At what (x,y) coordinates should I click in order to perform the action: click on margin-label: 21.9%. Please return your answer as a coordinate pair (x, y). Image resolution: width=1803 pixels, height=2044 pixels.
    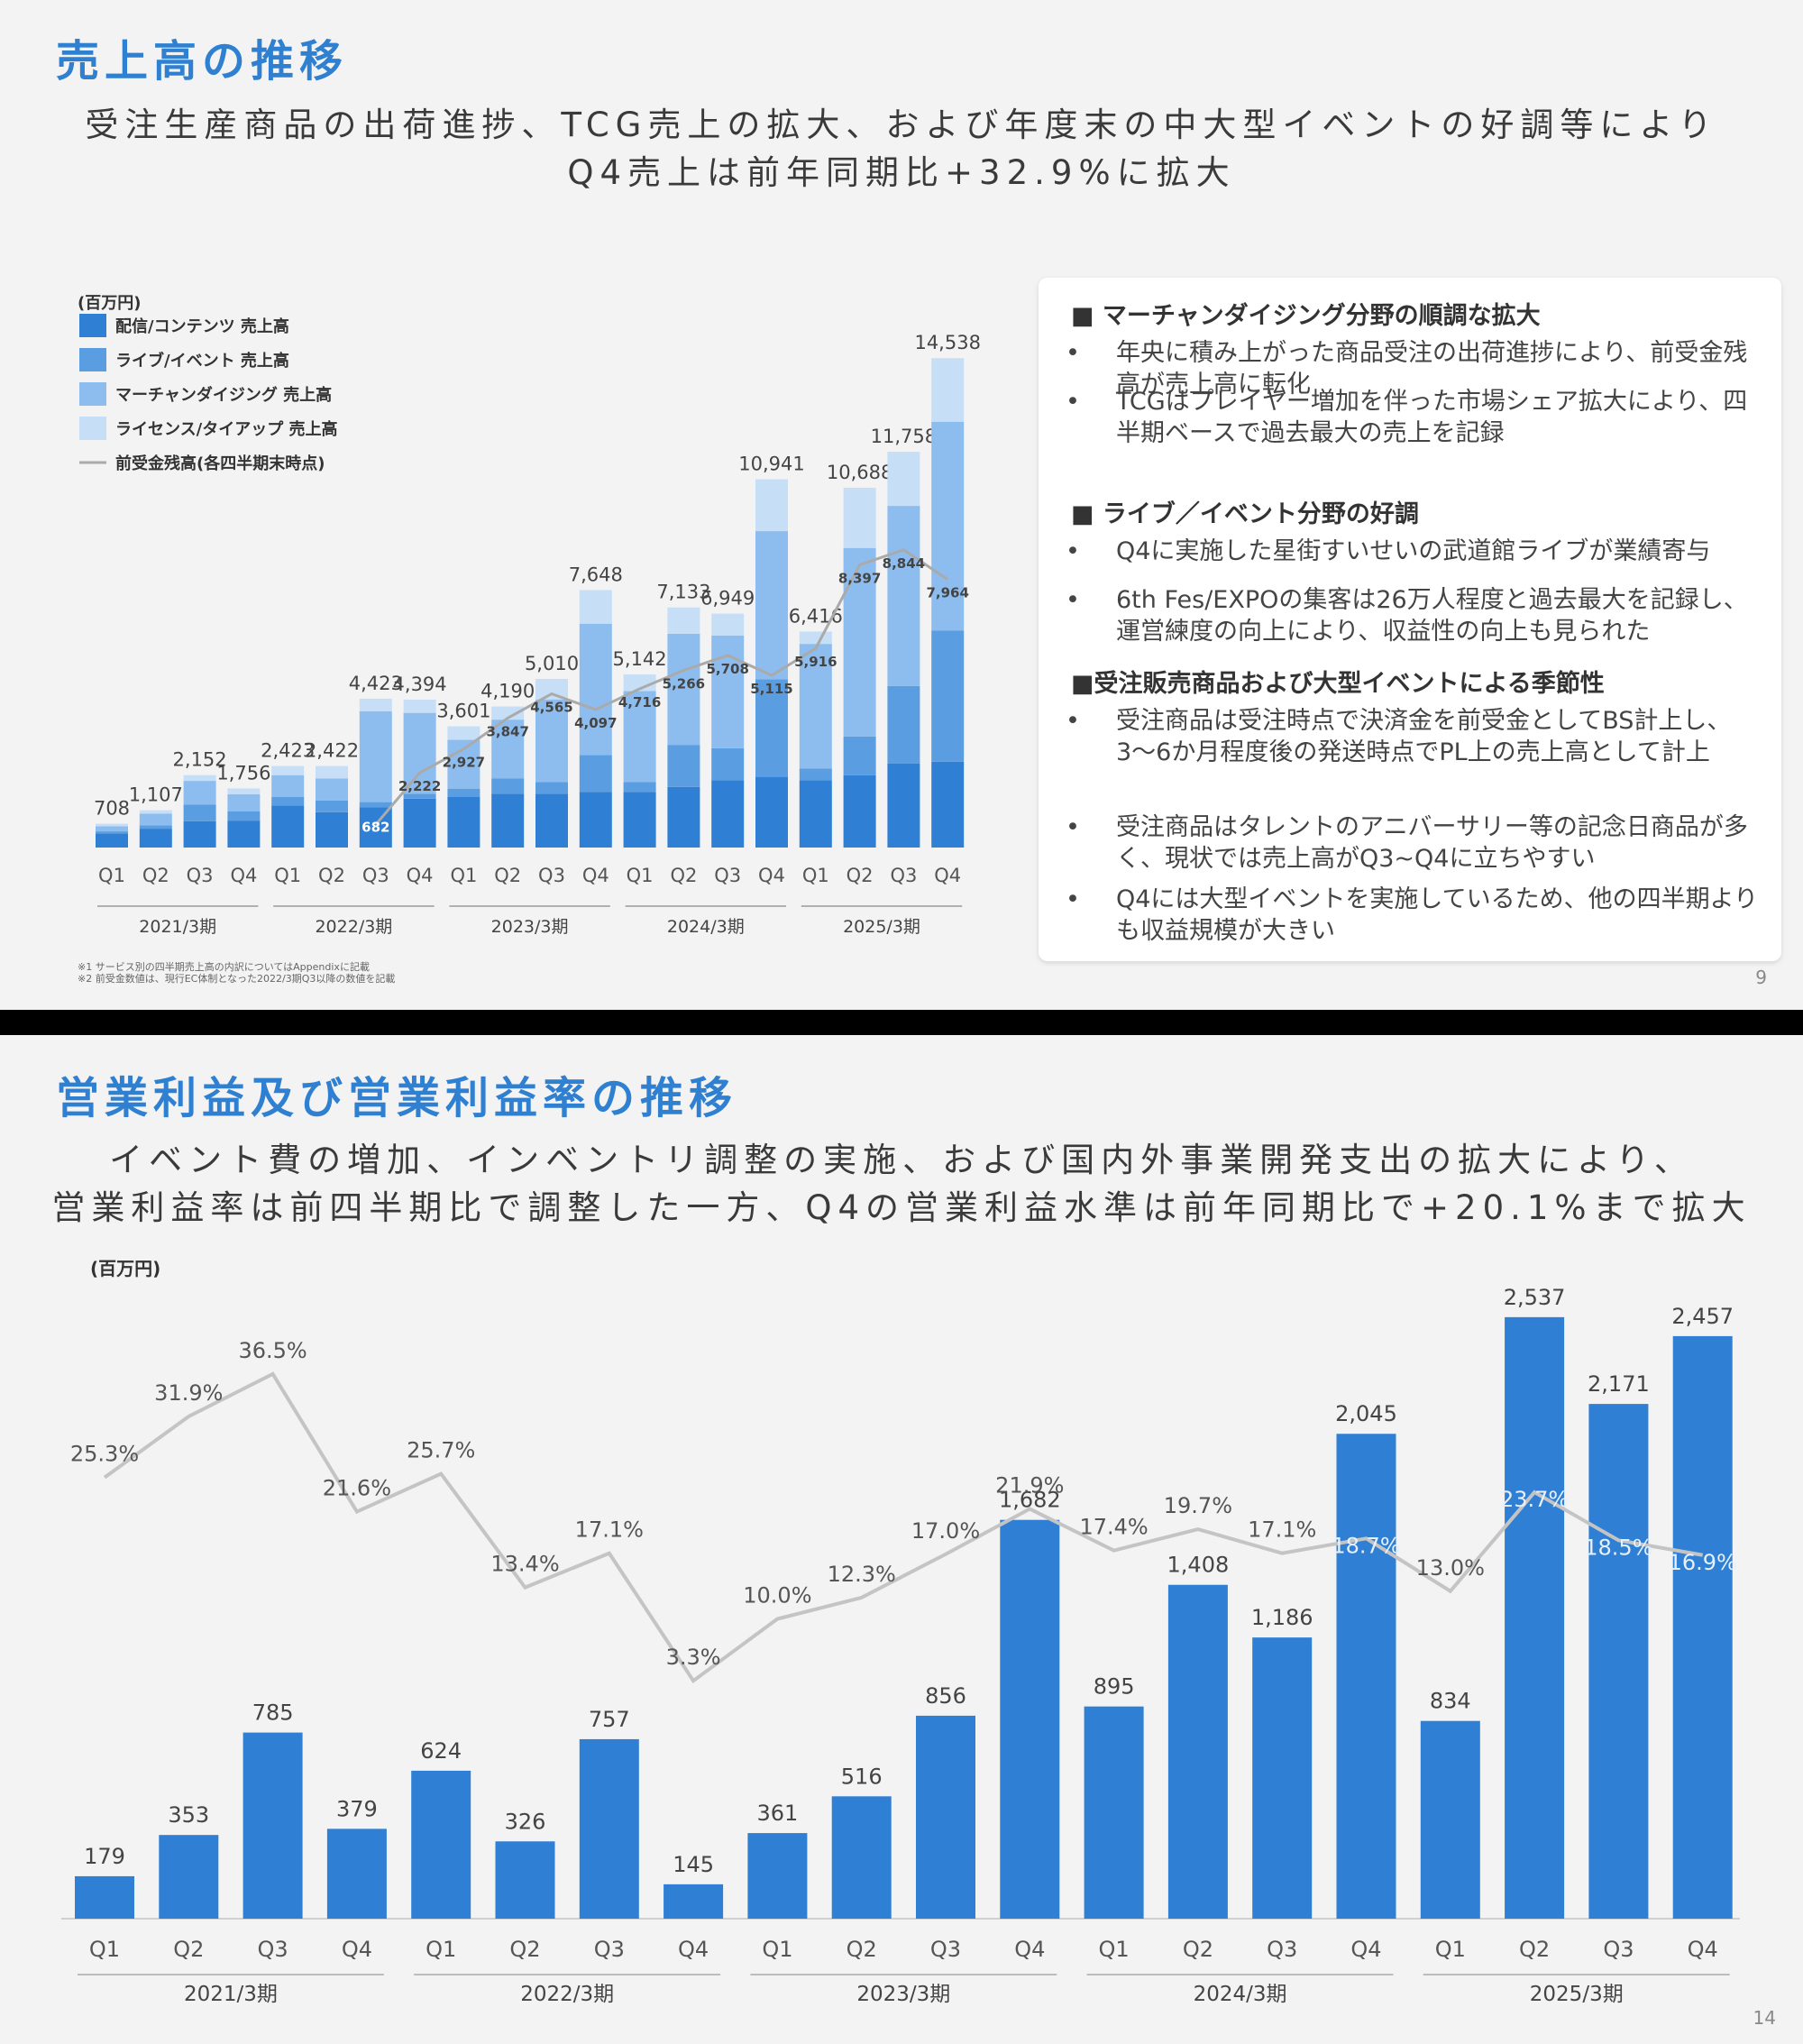
    Looking at the image, I should click on (1029, 1486).